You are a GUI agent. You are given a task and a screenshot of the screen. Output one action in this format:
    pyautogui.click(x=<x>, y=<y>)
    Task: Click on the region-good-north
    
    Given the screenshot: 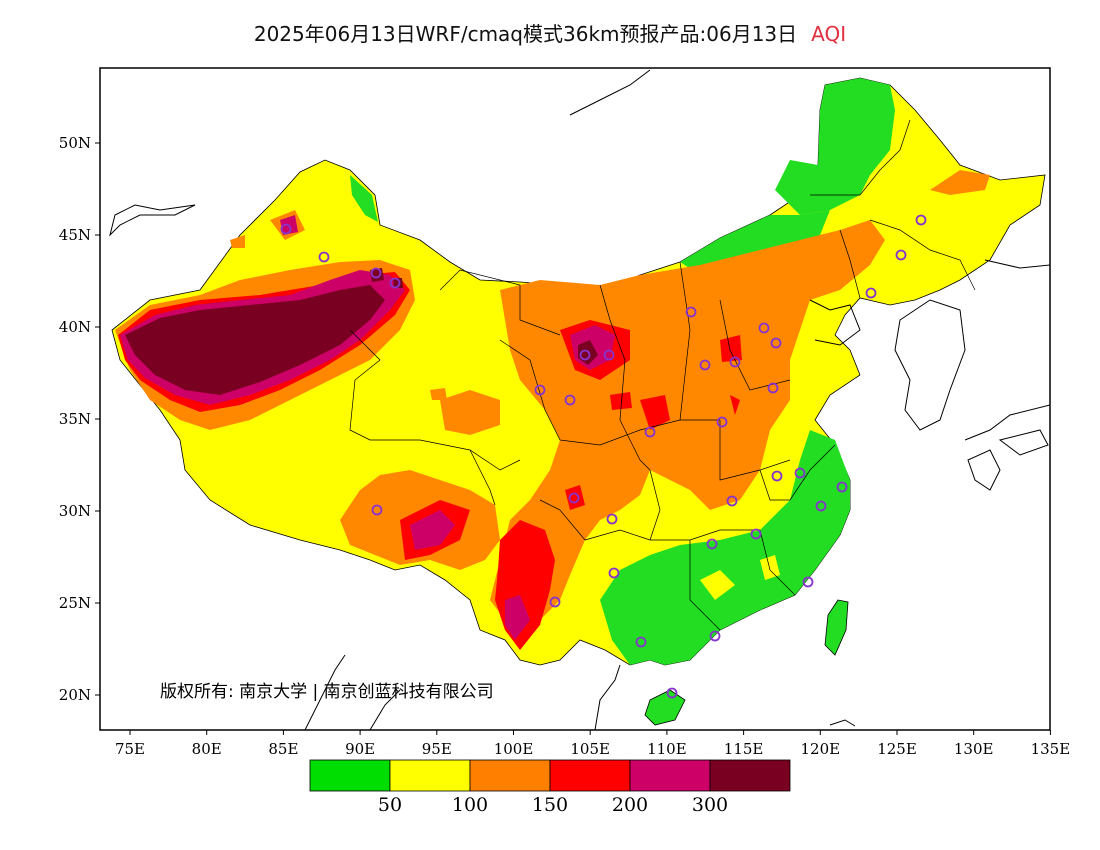 What is the action you would take?
    pyautogui.click(x=755, y=242)
    